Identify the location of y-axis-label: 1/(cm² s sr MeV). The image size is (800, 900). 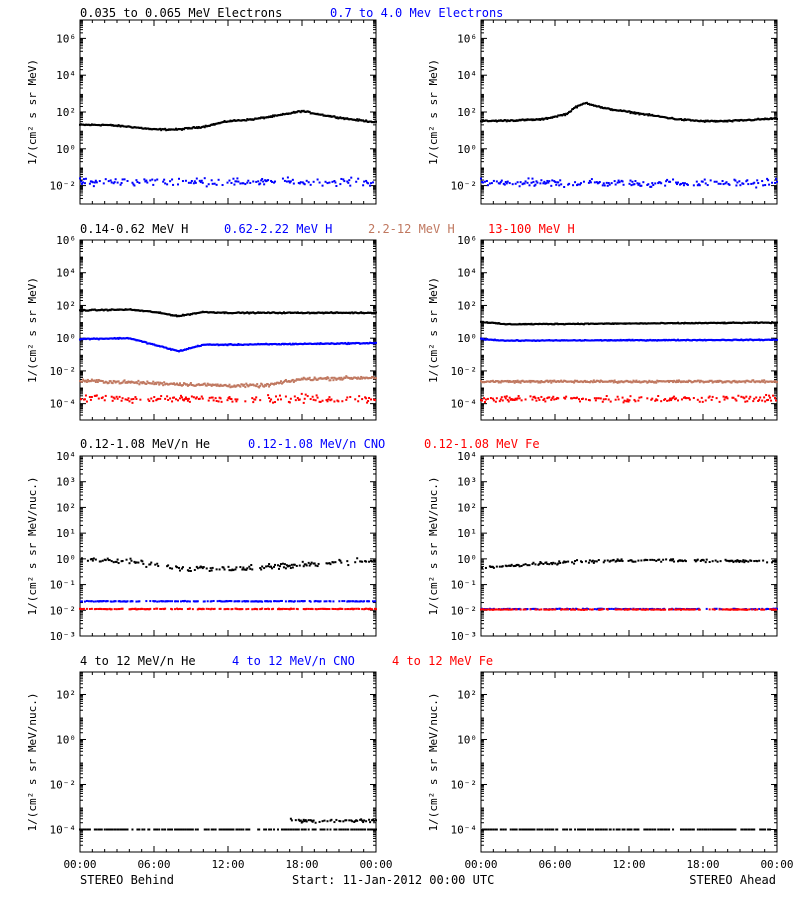
(32, 112).